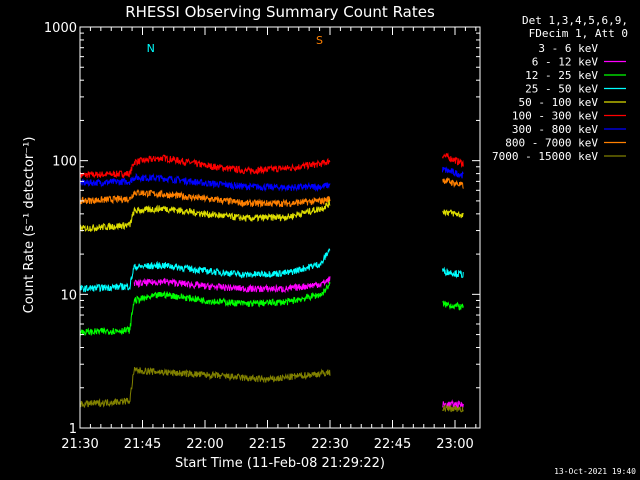  What do you see at coordinates (453, 214) in the screenshot?
I see `series-line-3-b` at bounding box center [453, 214].